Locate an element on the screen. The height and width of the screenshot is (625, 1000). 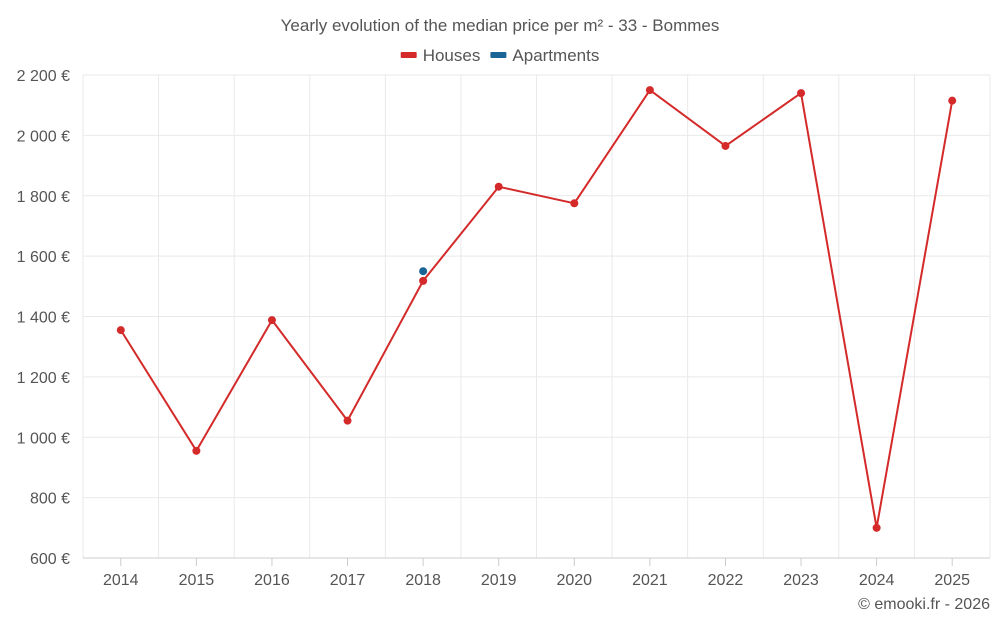
y-tick-label: 1 200 € is located at coordinates (43, 378).